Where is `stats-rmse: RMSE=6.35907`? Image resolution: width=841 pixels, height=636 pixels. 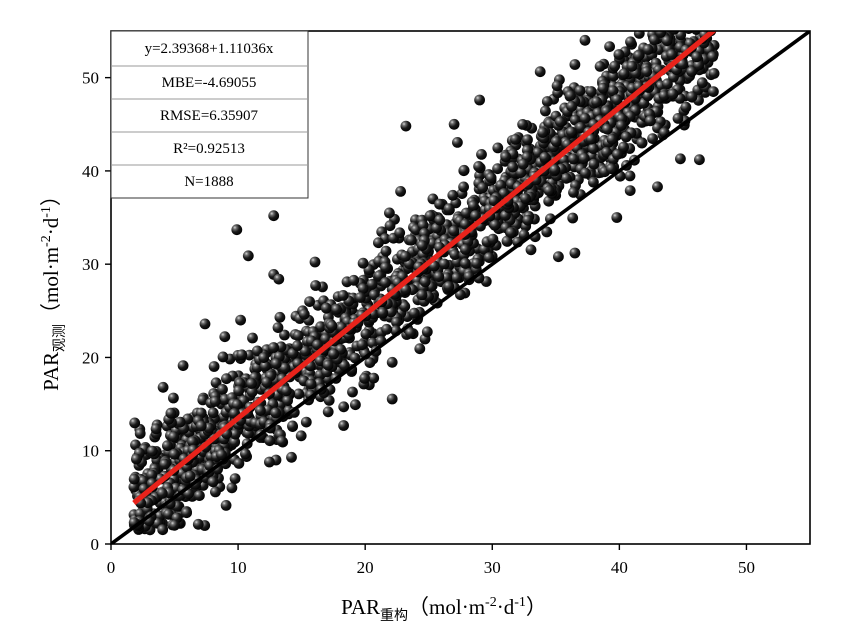 stats-rmse: RMSE=6.35907 is located at coordinates (209, 116).